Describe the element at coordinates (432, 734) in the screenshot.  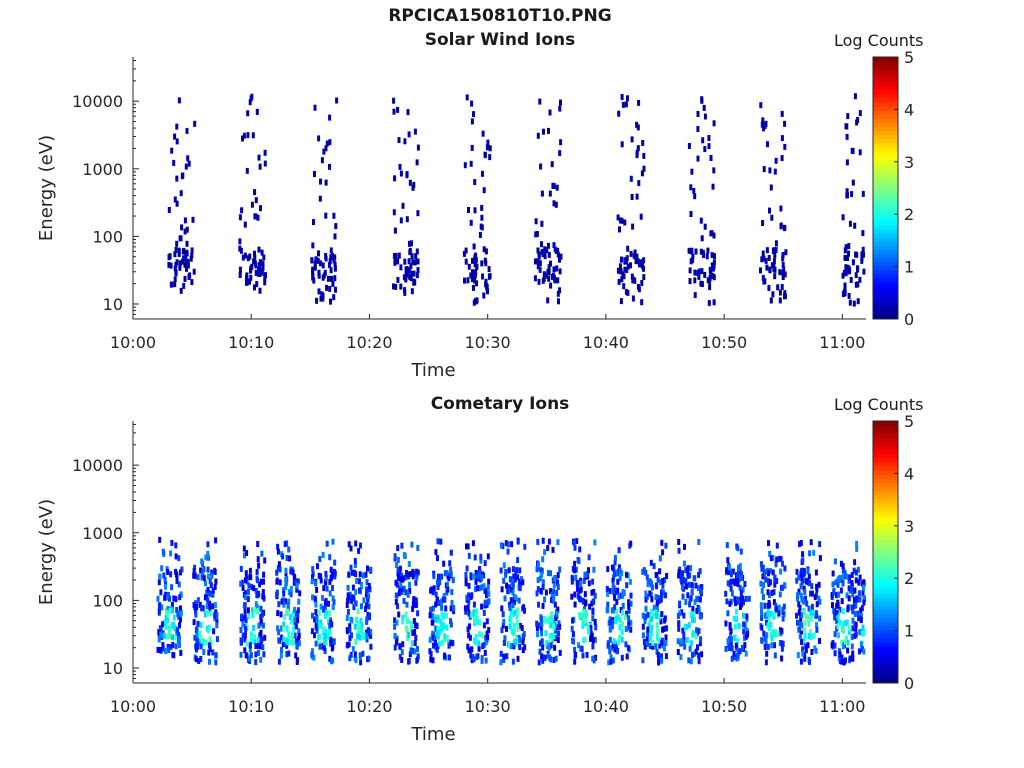
I see `x-axis-label: Time` at that location.